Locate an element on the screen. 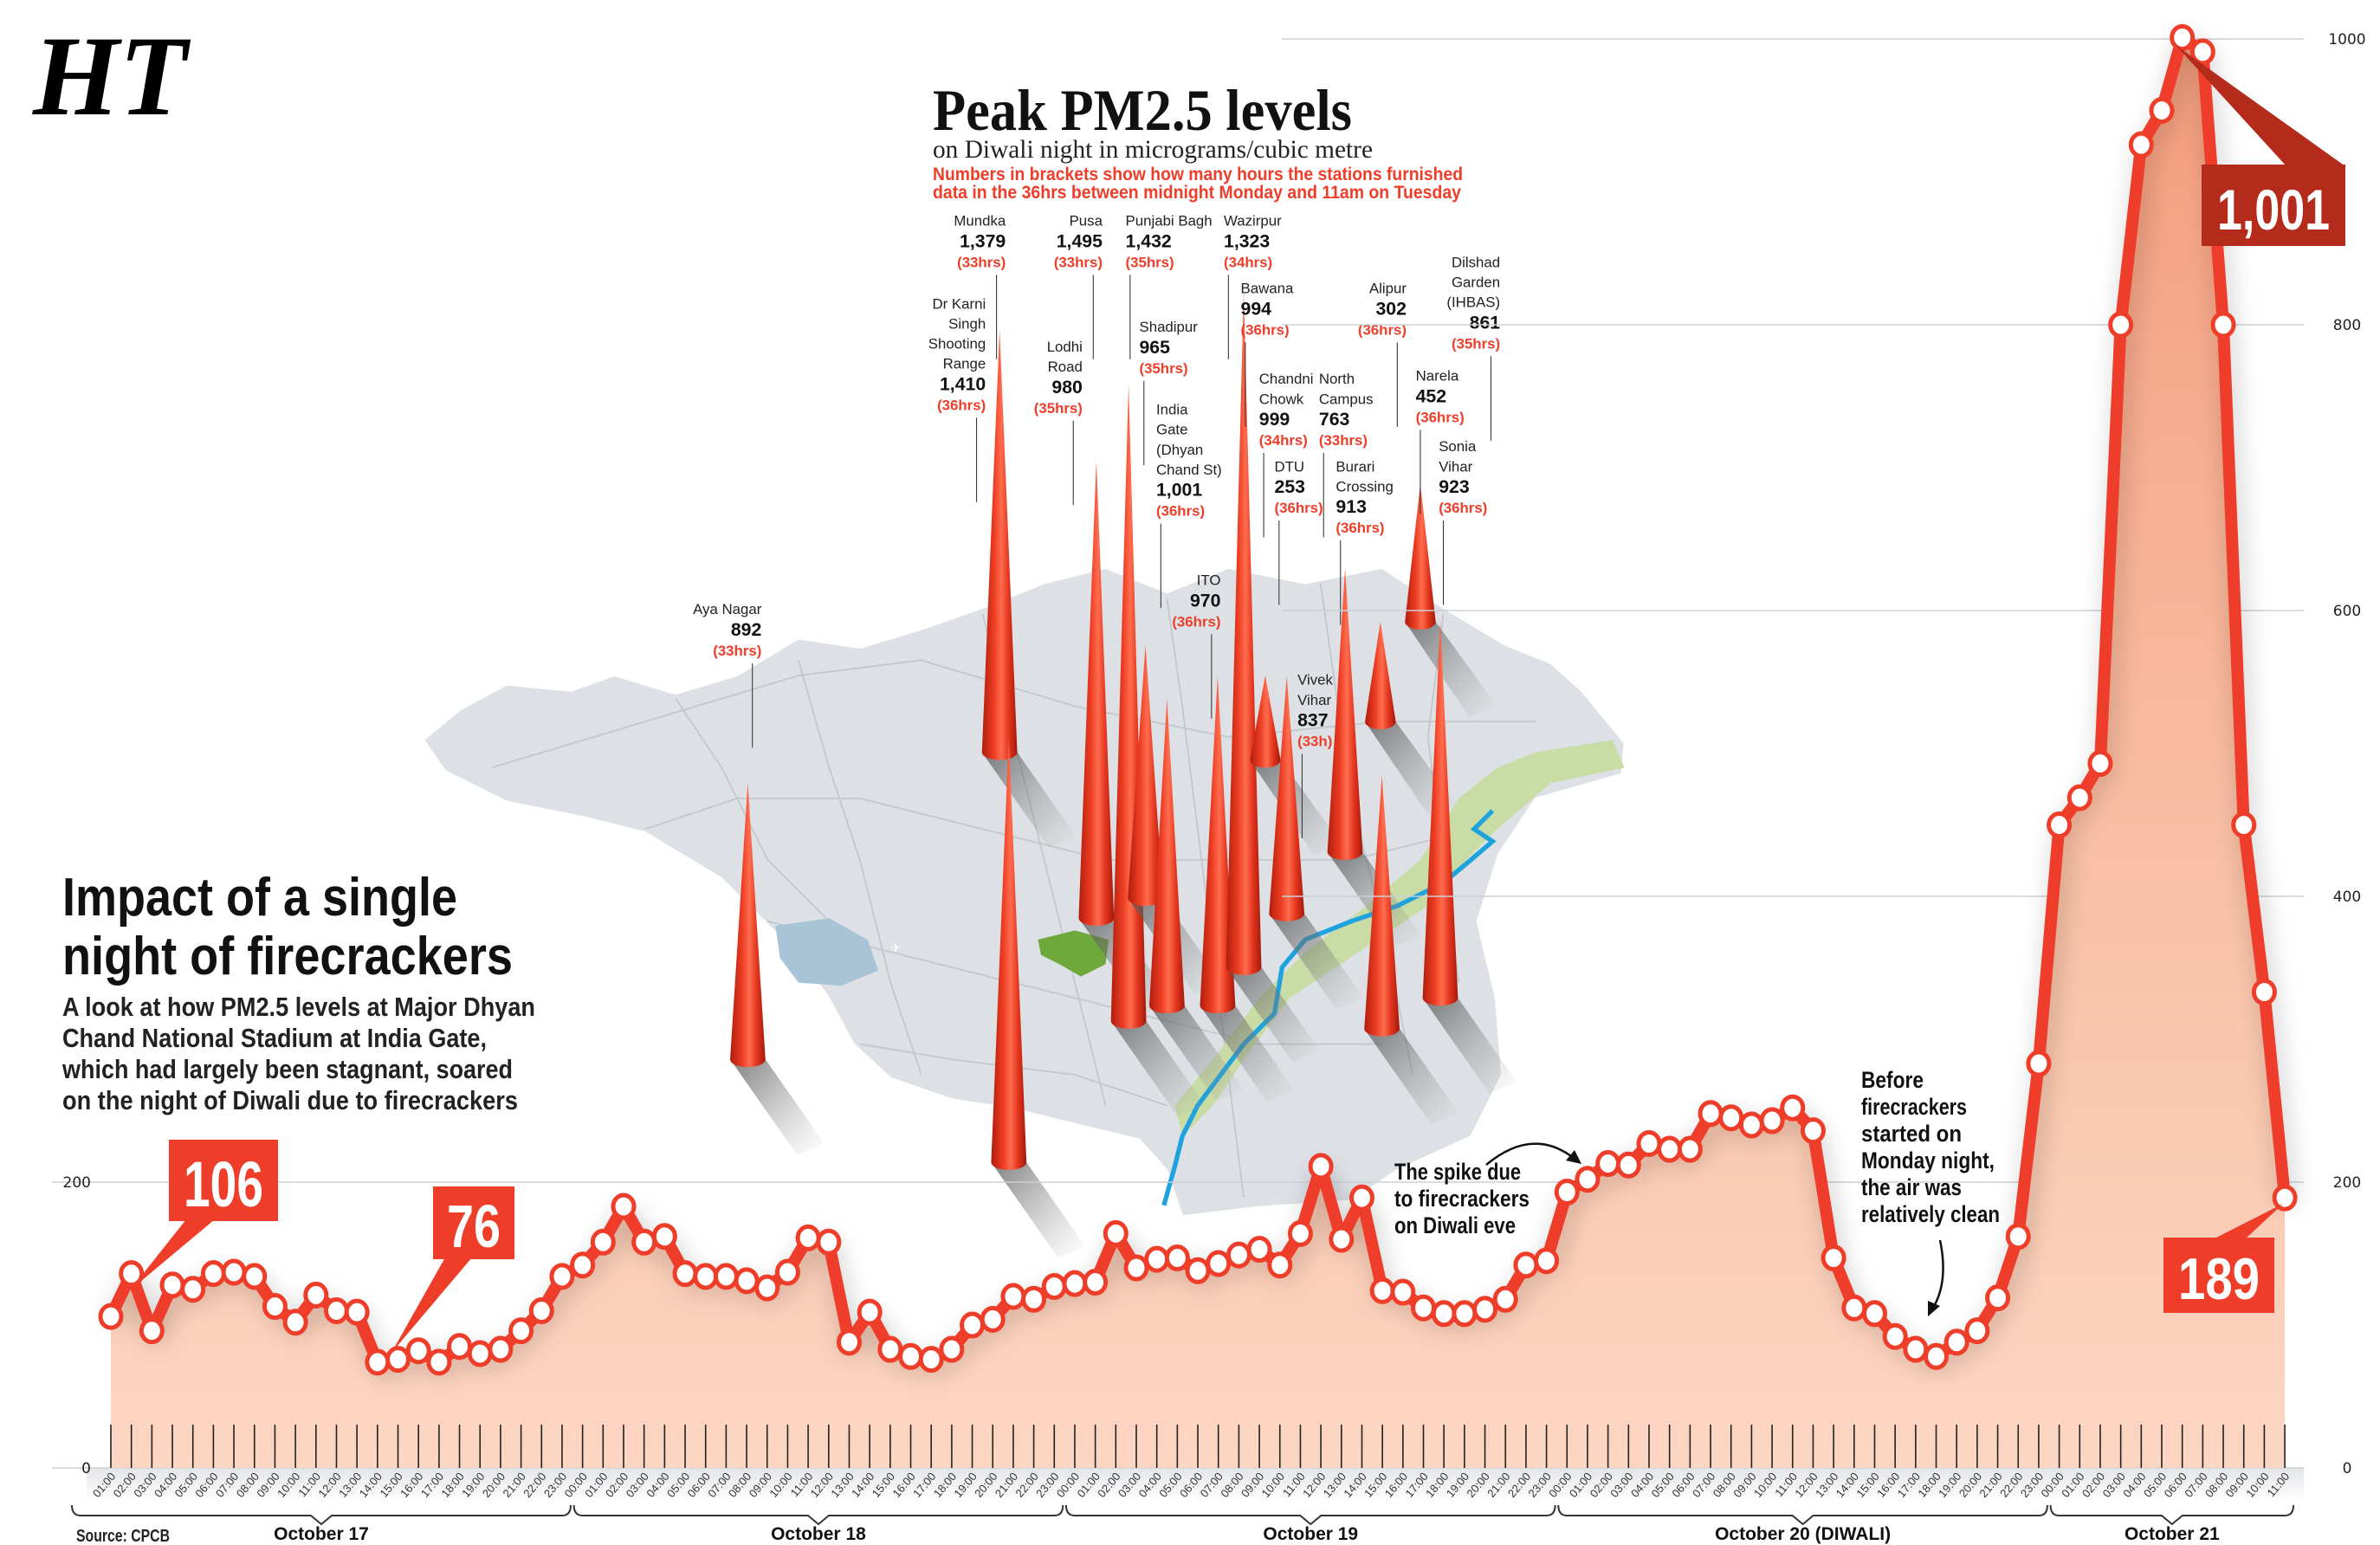 Image resolution: width=2380 pixels, height=1545 pixels. cone-shadow is located at coordinates (1411, 1076).